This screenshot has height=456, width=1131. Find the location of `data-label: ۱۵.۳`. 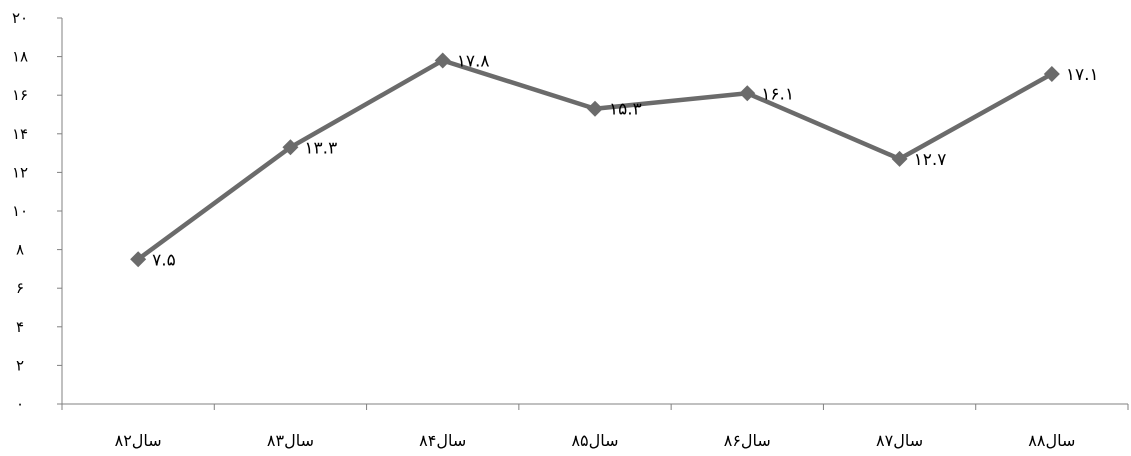

data-label: ۱۵.۳ is located at coordinates (625, 110).